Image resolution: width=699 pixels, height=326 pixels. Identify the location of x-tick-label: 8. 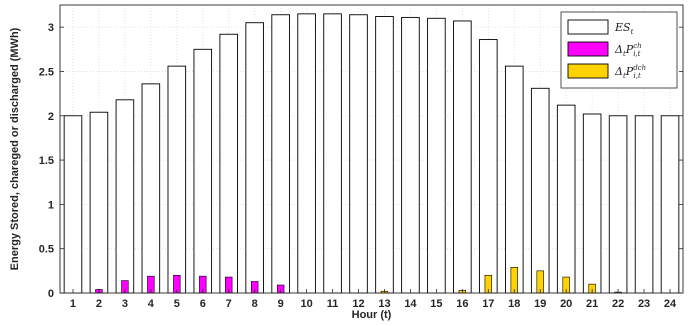
(255, 304).